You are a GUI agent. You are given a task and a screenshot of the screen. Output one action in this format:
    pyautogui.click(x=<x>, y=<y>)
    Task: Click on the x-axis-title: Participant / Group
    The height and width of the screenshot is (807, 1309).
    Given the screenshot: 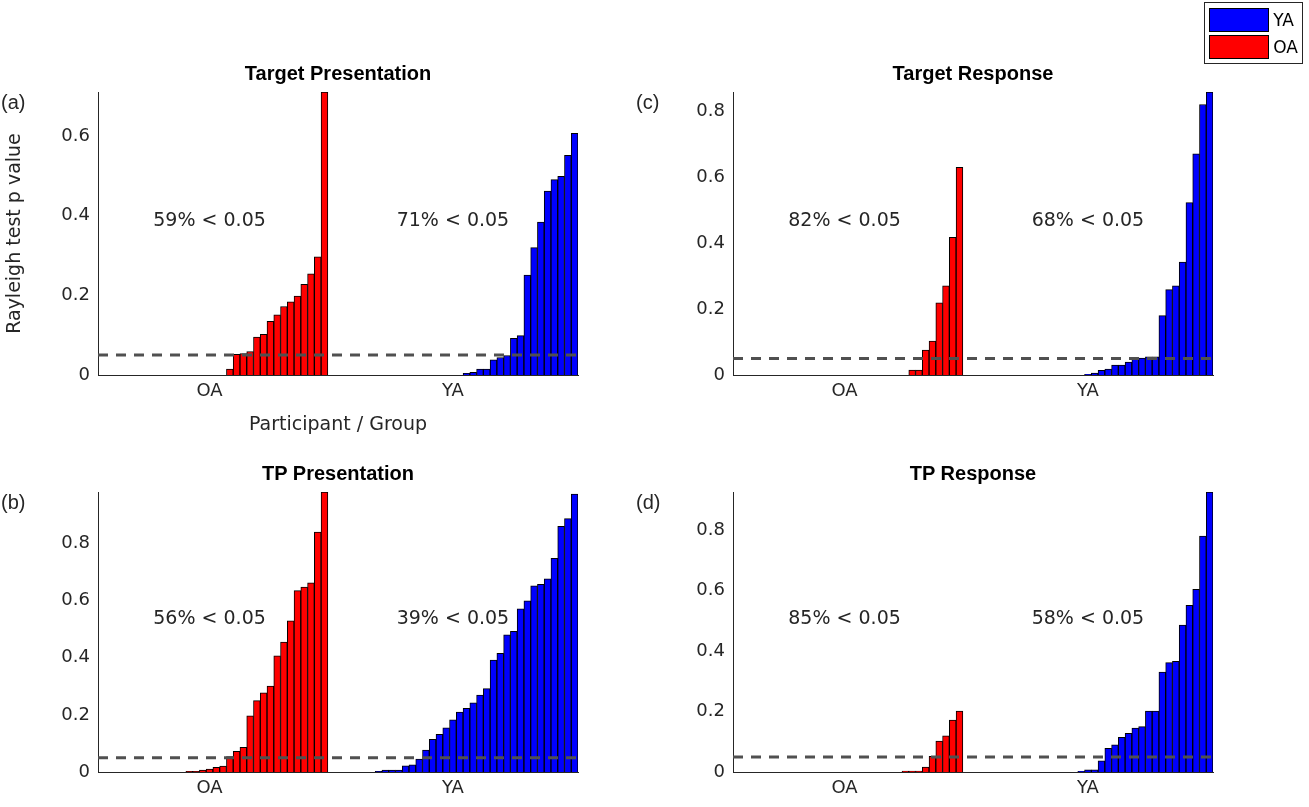 What is the action you would take?
    pyautogui.click(x=338, y=422)
    